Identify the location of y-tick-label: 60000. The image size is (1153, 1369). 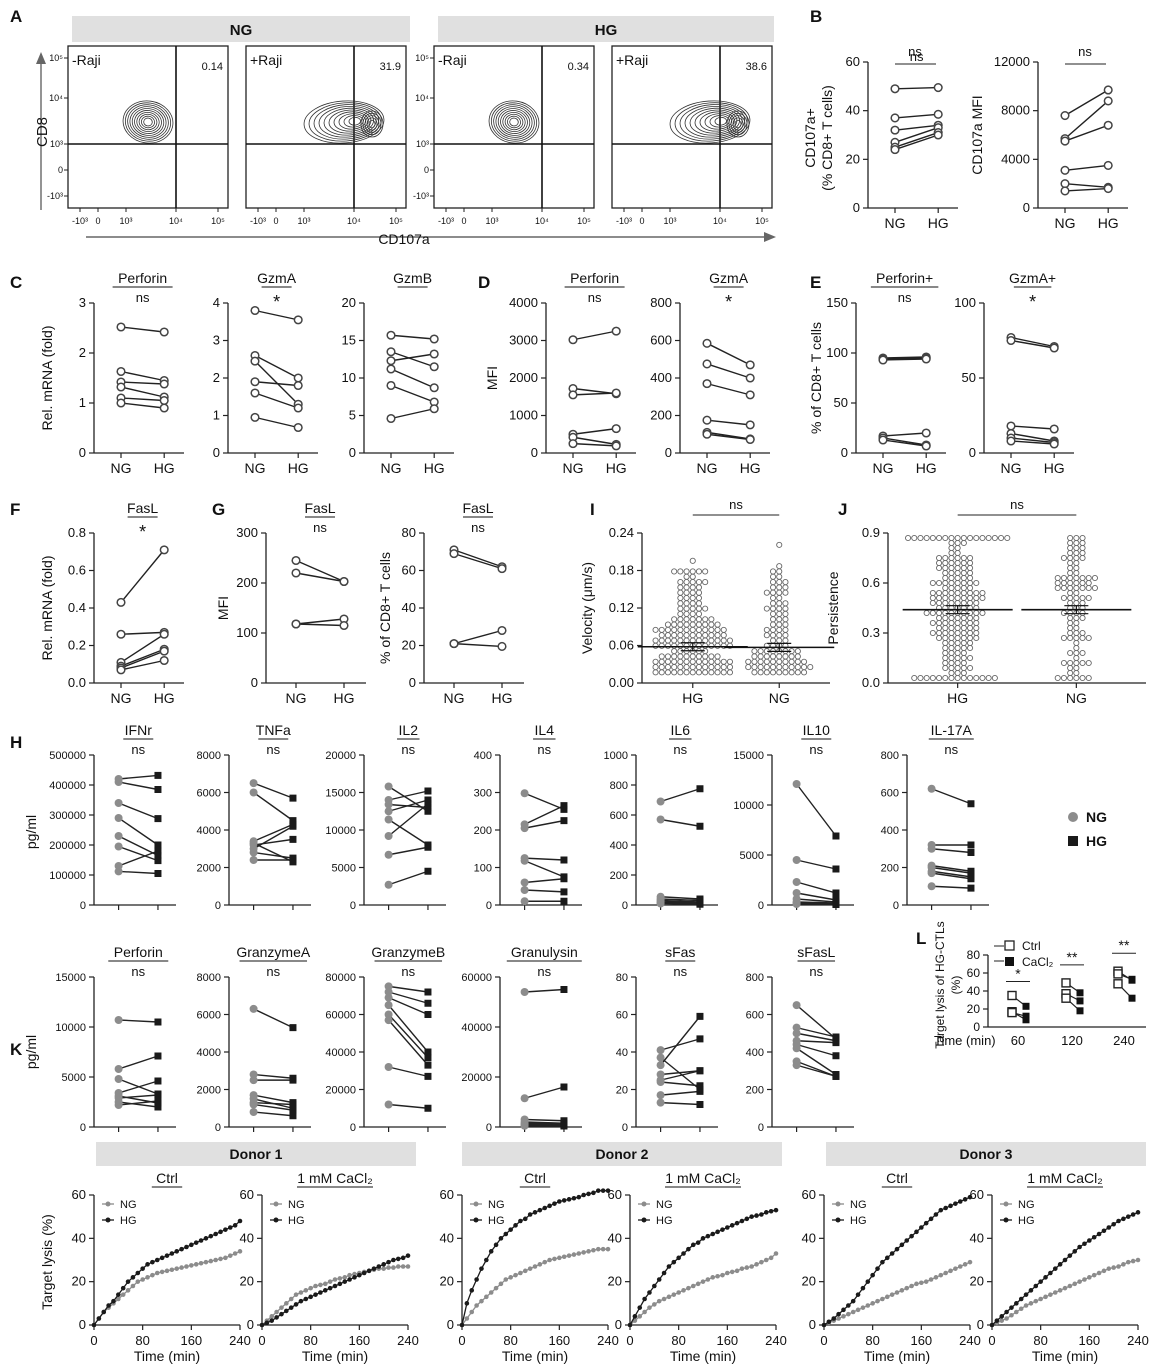
(476, 978).